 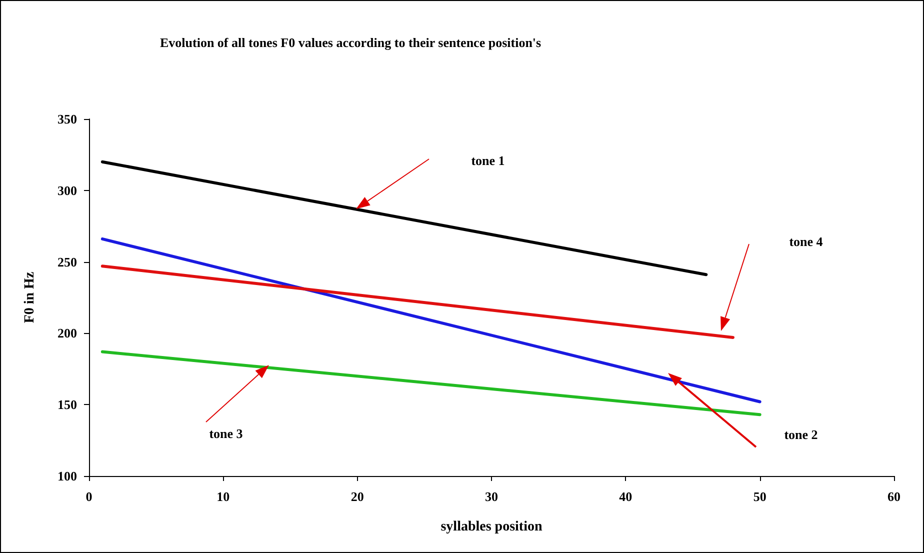 I want to click on x-tick-label: 10, so click(x=223, y=496).